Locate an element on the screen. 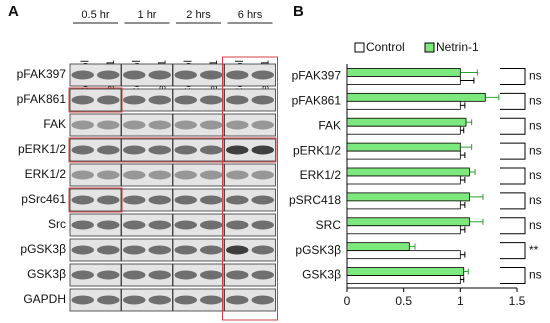 This screenshot has width=550, height=323. significance-label: ** is located at coordinates (534, 250).